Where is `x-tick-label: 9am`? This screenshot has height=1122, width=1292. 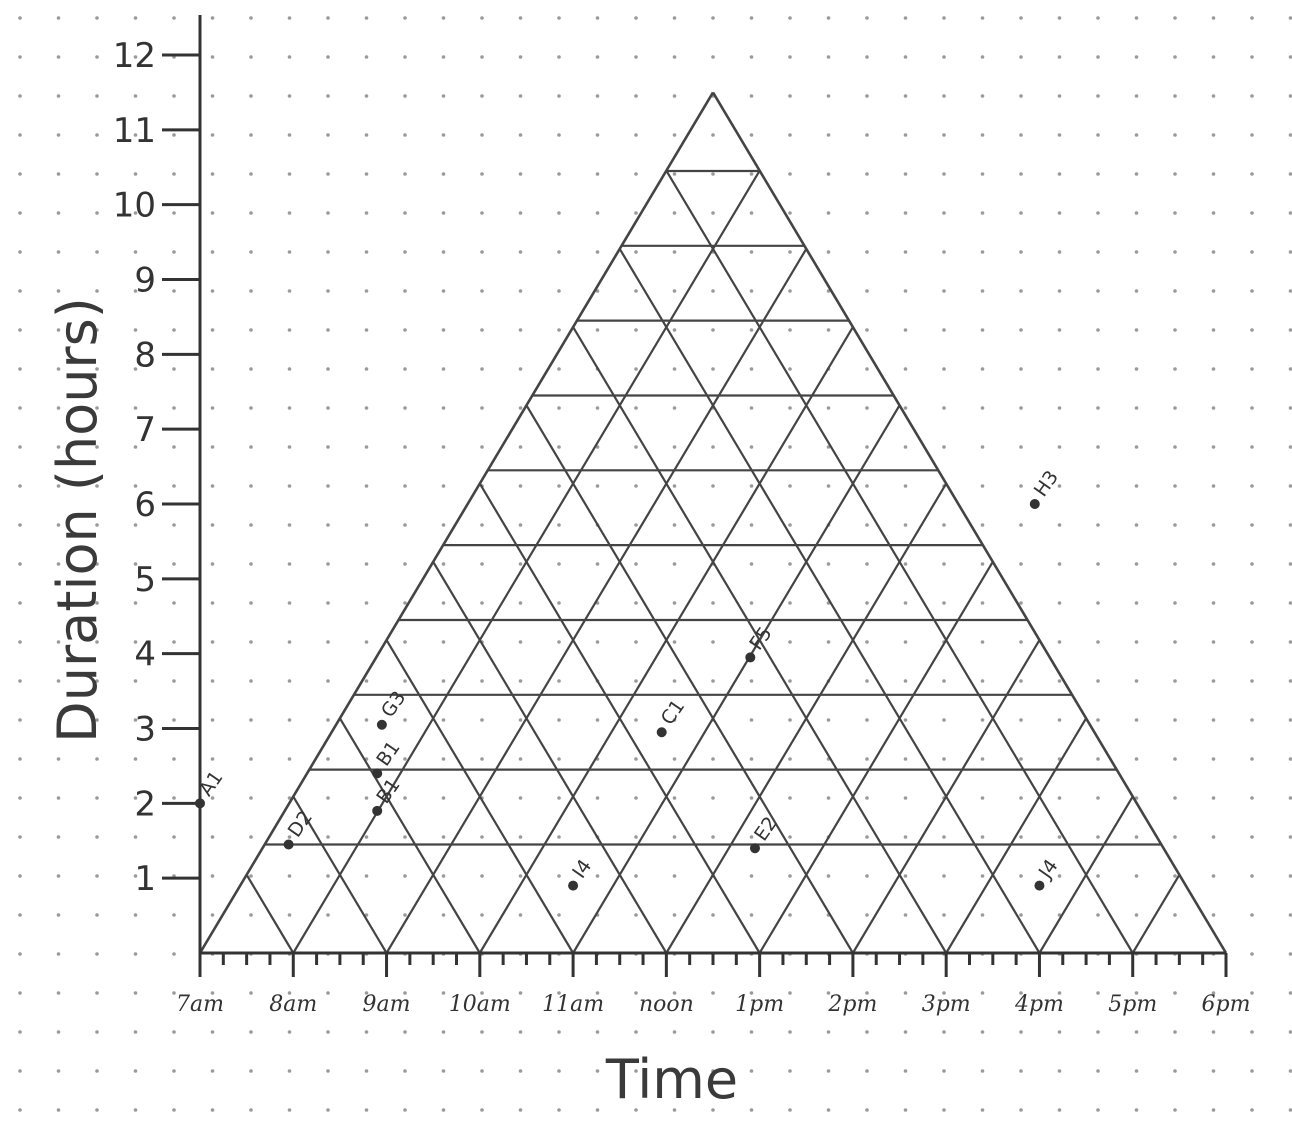 x-tick-label: 9am is located at coordinates (387, 1004).